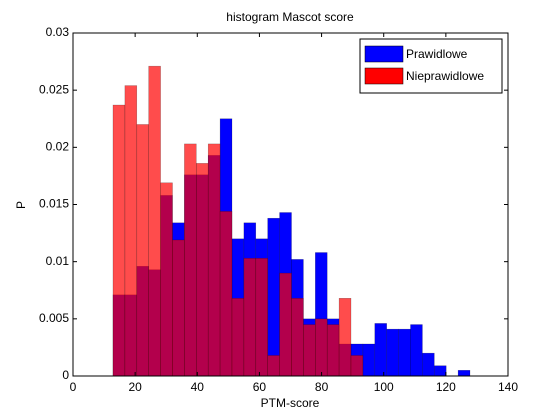 This screenshot has height=420, width=560. Describe the element at coordinates (445, 76) in the screenshot. I see `legend-label: Nieprawidlowe` at that location.